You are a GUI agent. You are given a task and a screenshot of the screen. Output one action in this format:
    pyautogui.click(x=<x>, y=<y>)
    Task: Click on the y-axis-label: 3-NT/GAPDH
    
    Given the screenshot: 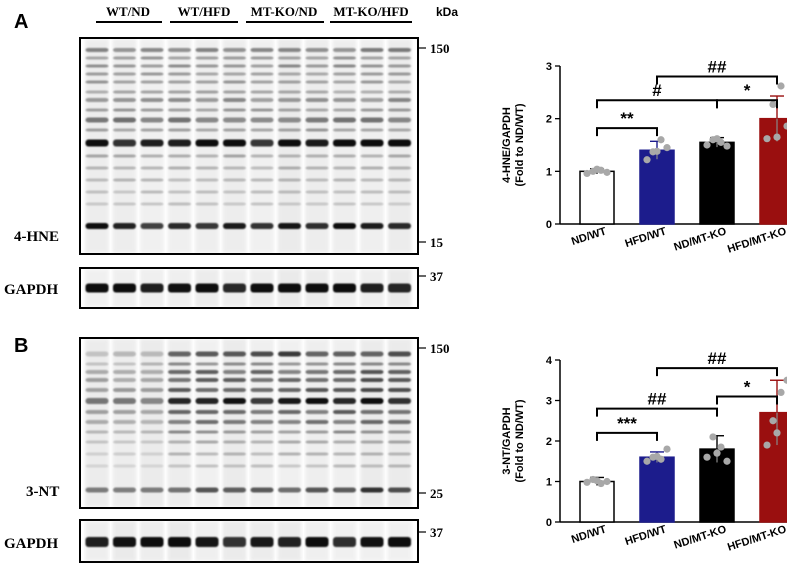 What is the action you would take?
    pyautogui.click(x=507, y=440)
    